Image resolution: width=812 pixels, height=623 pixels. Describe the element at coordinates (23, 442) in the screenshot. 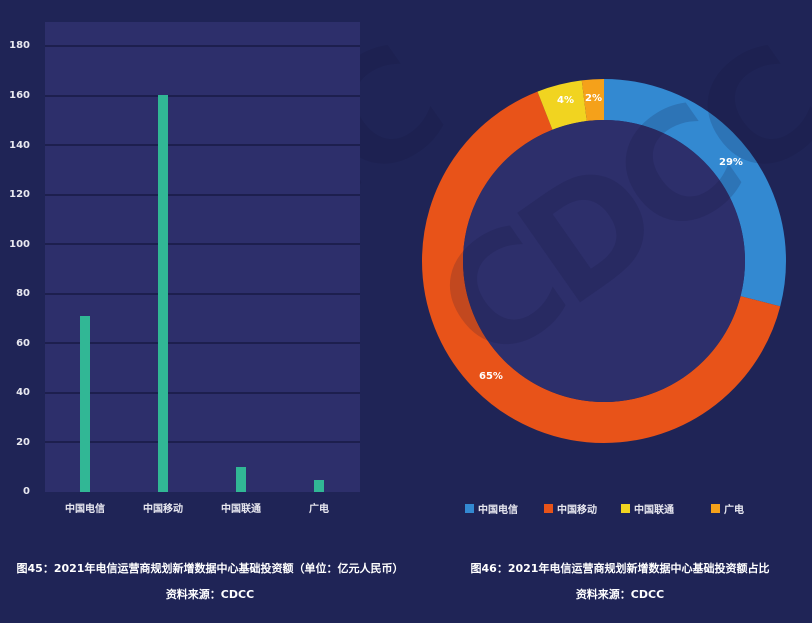

I see `y-tick: 20` at that location.